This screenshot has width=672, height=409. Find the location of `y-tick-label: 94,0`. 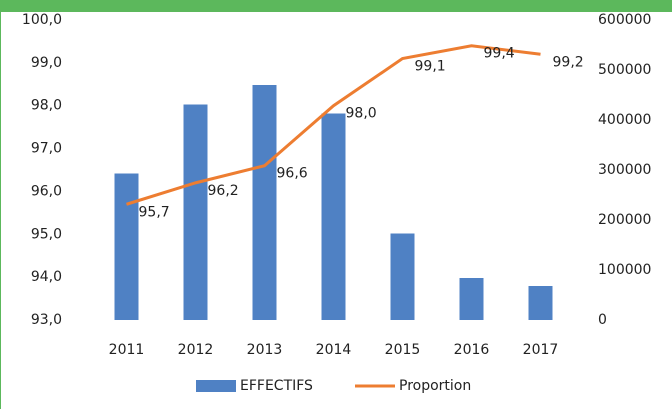

y-tick-label: 94,0 is located at coordinates (46, 277).